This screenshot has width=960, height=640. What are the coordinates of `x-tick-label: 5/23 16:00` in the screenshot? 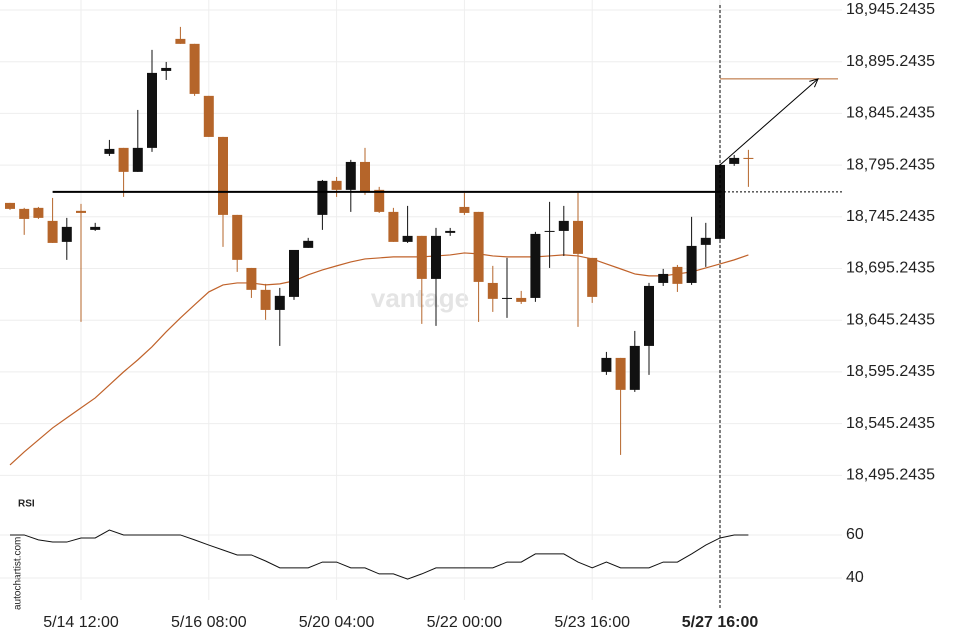 It's located at (592, 622).